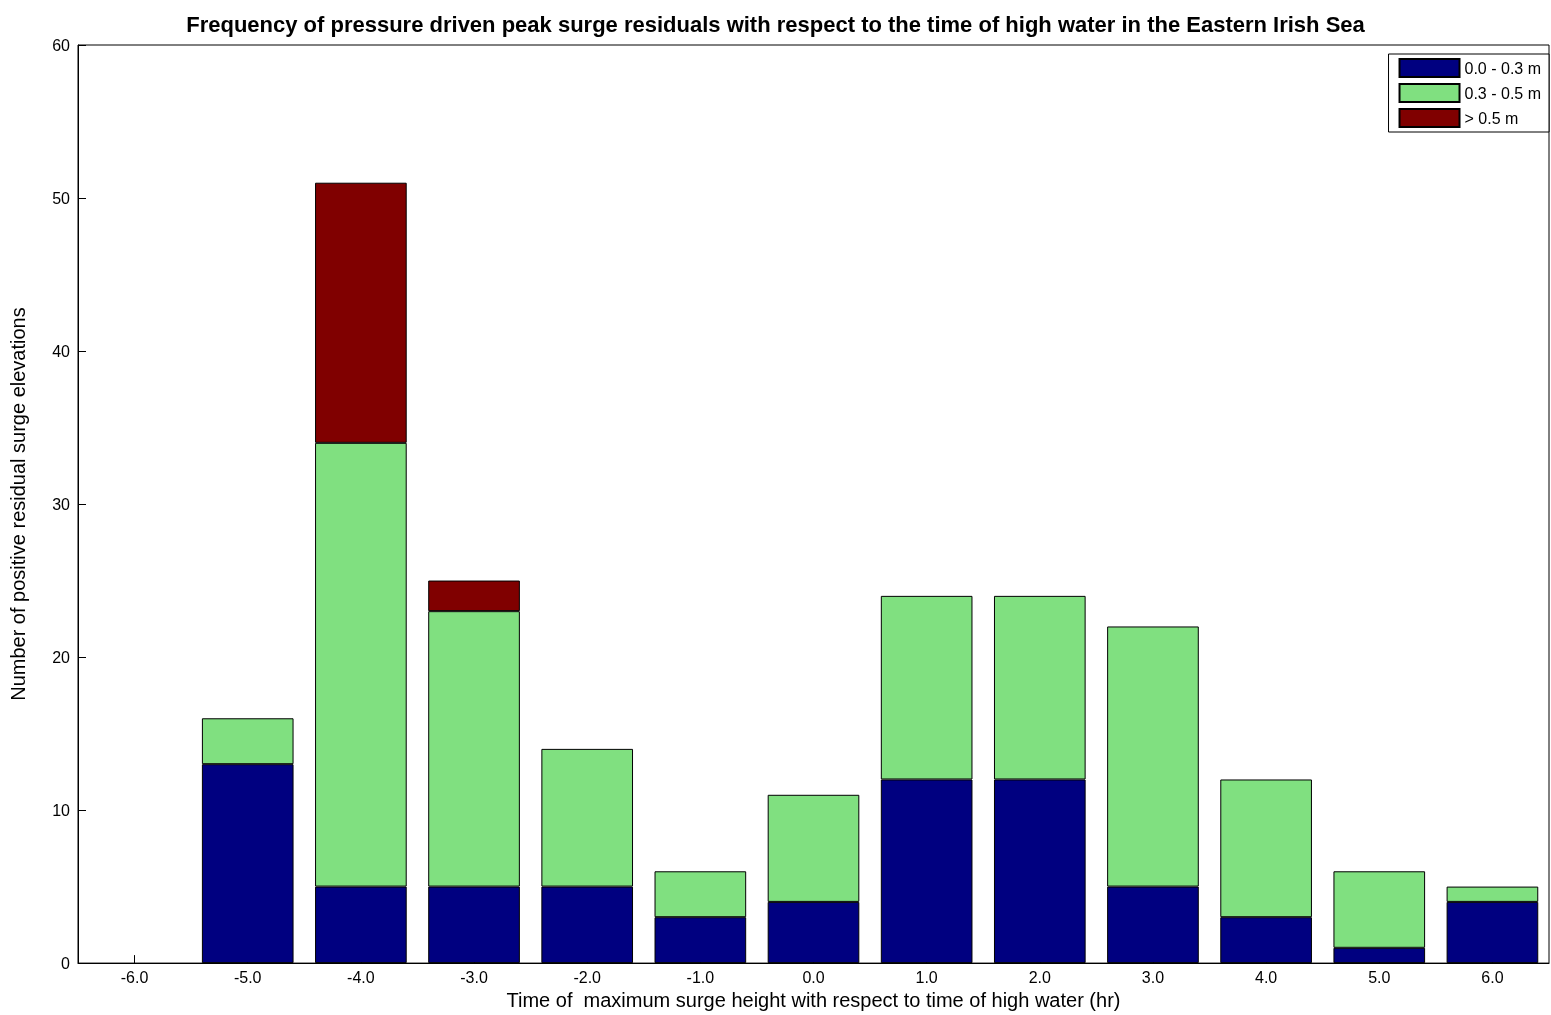 The image size is (1551, 1015). I want to click on legend-label: 0.0 - 0.3 m, so click(1503, 68).